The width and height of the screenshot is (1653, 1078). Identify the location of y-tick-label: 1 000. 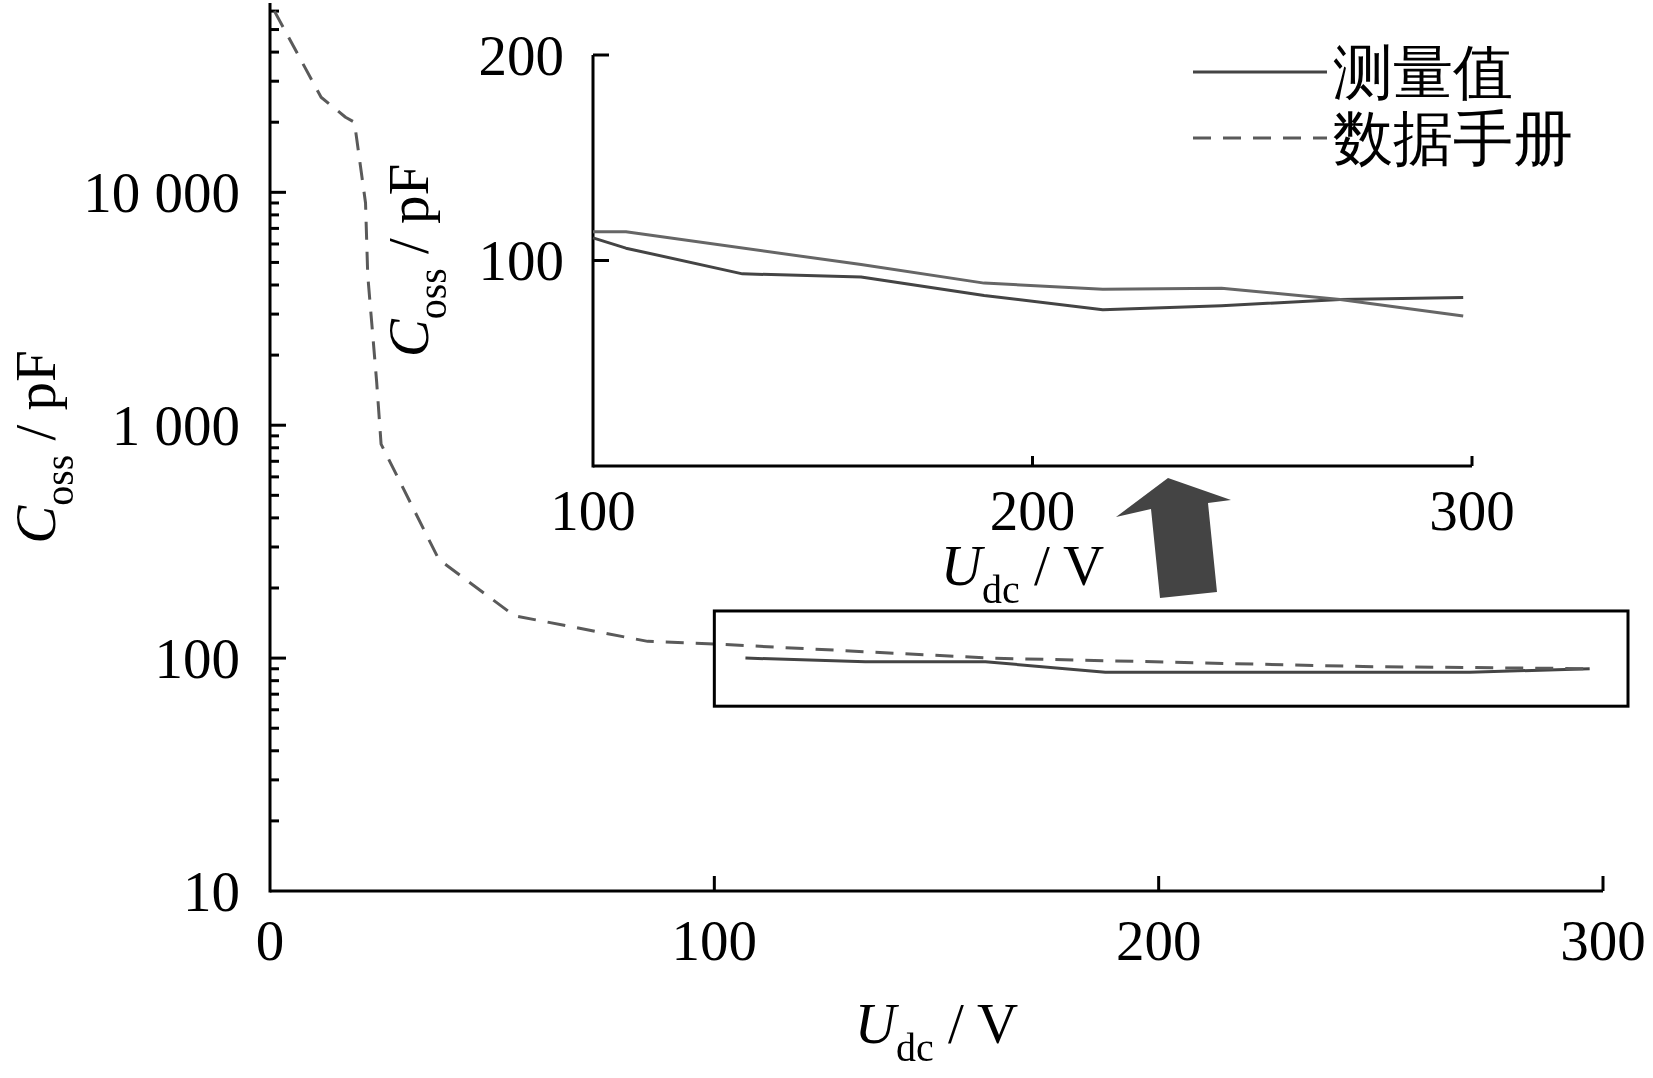
(175, 426).